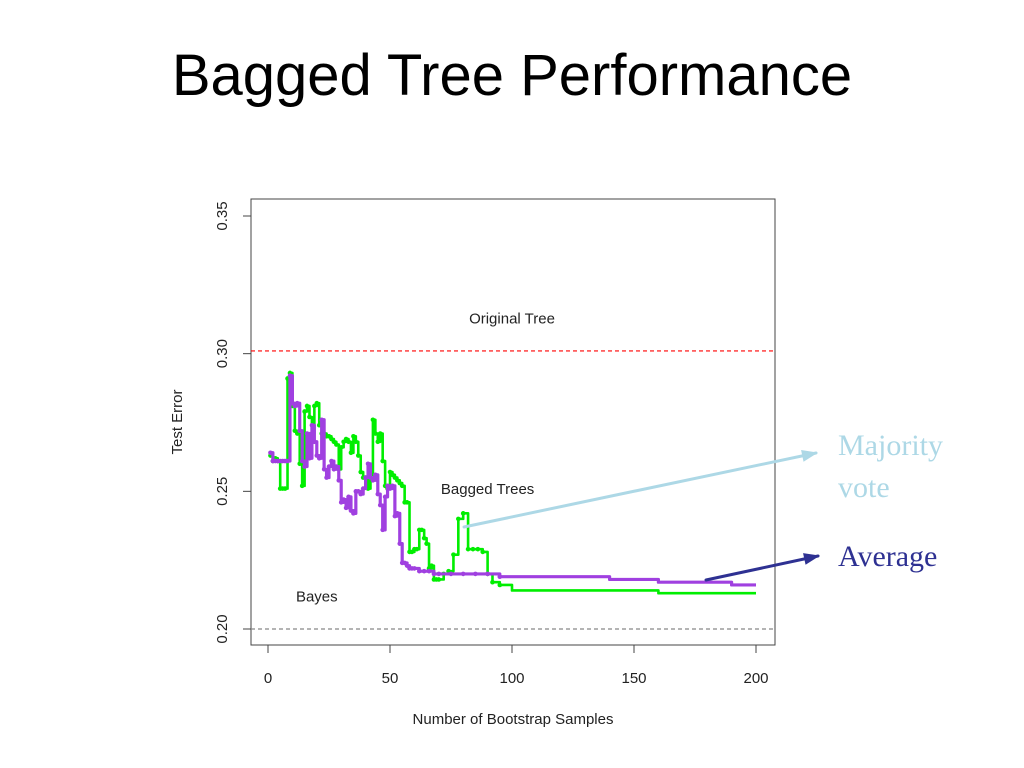  I want to click on y-tick-label: 0.25, so click(222, 491).